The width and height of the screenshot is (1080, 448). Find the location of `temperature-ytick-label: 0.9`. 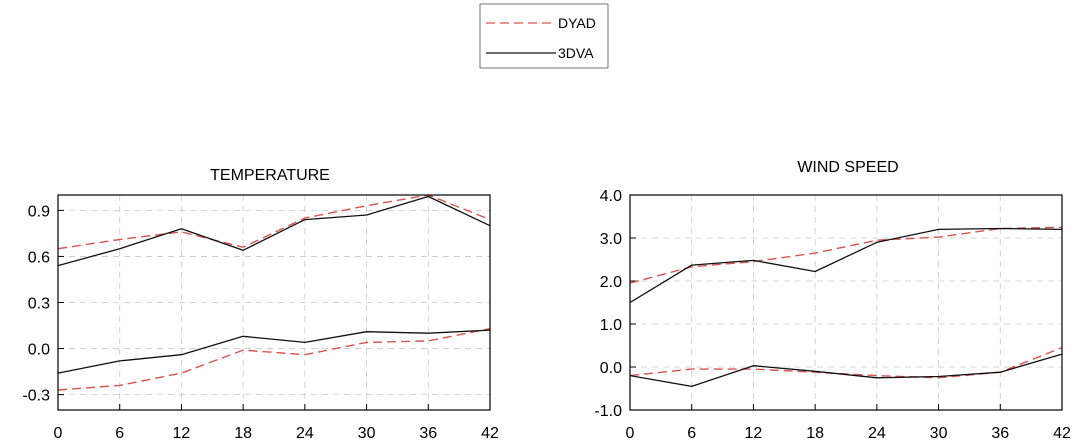

temperature-ytick-label: 0.9 is located at coordinates (39, 211).